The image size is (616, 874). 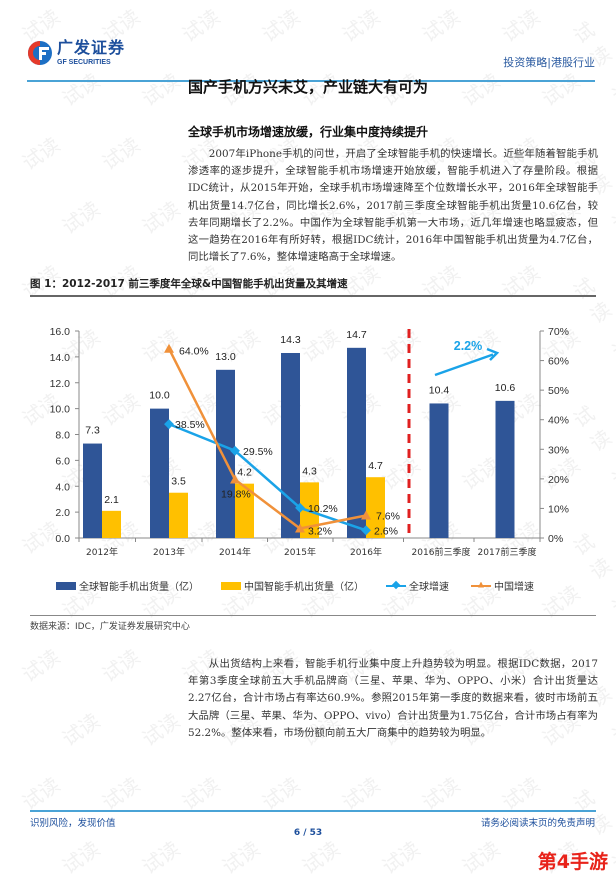 I want to click on bar-value-label: 7.3, so click(x=92, y=431).